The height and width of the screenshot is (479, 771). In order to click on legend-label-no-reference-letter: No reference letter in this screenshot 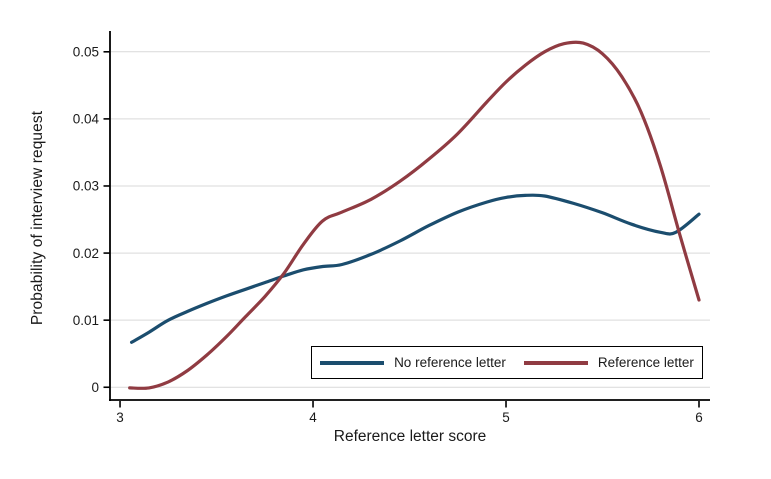, I will do `click(450, 362)`.